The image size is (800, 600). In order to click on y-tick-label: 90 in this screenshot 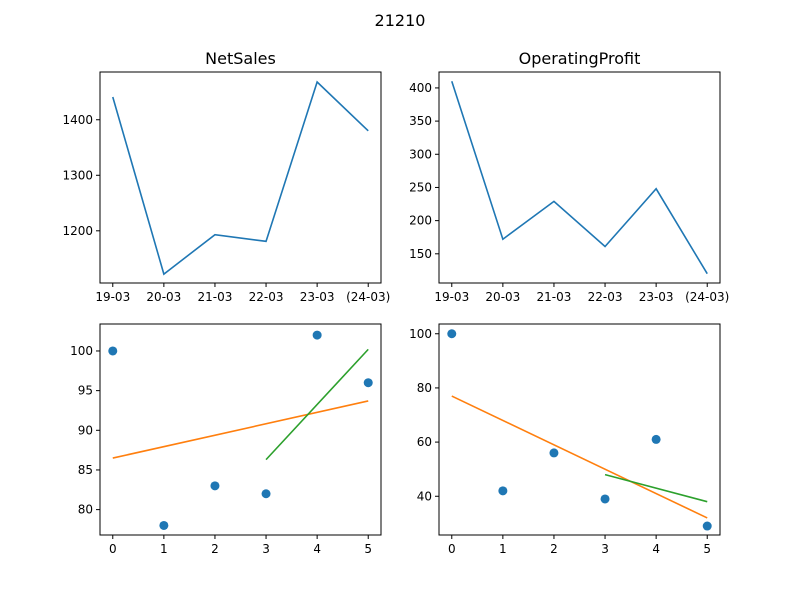, I will do `click(85, 430)`.